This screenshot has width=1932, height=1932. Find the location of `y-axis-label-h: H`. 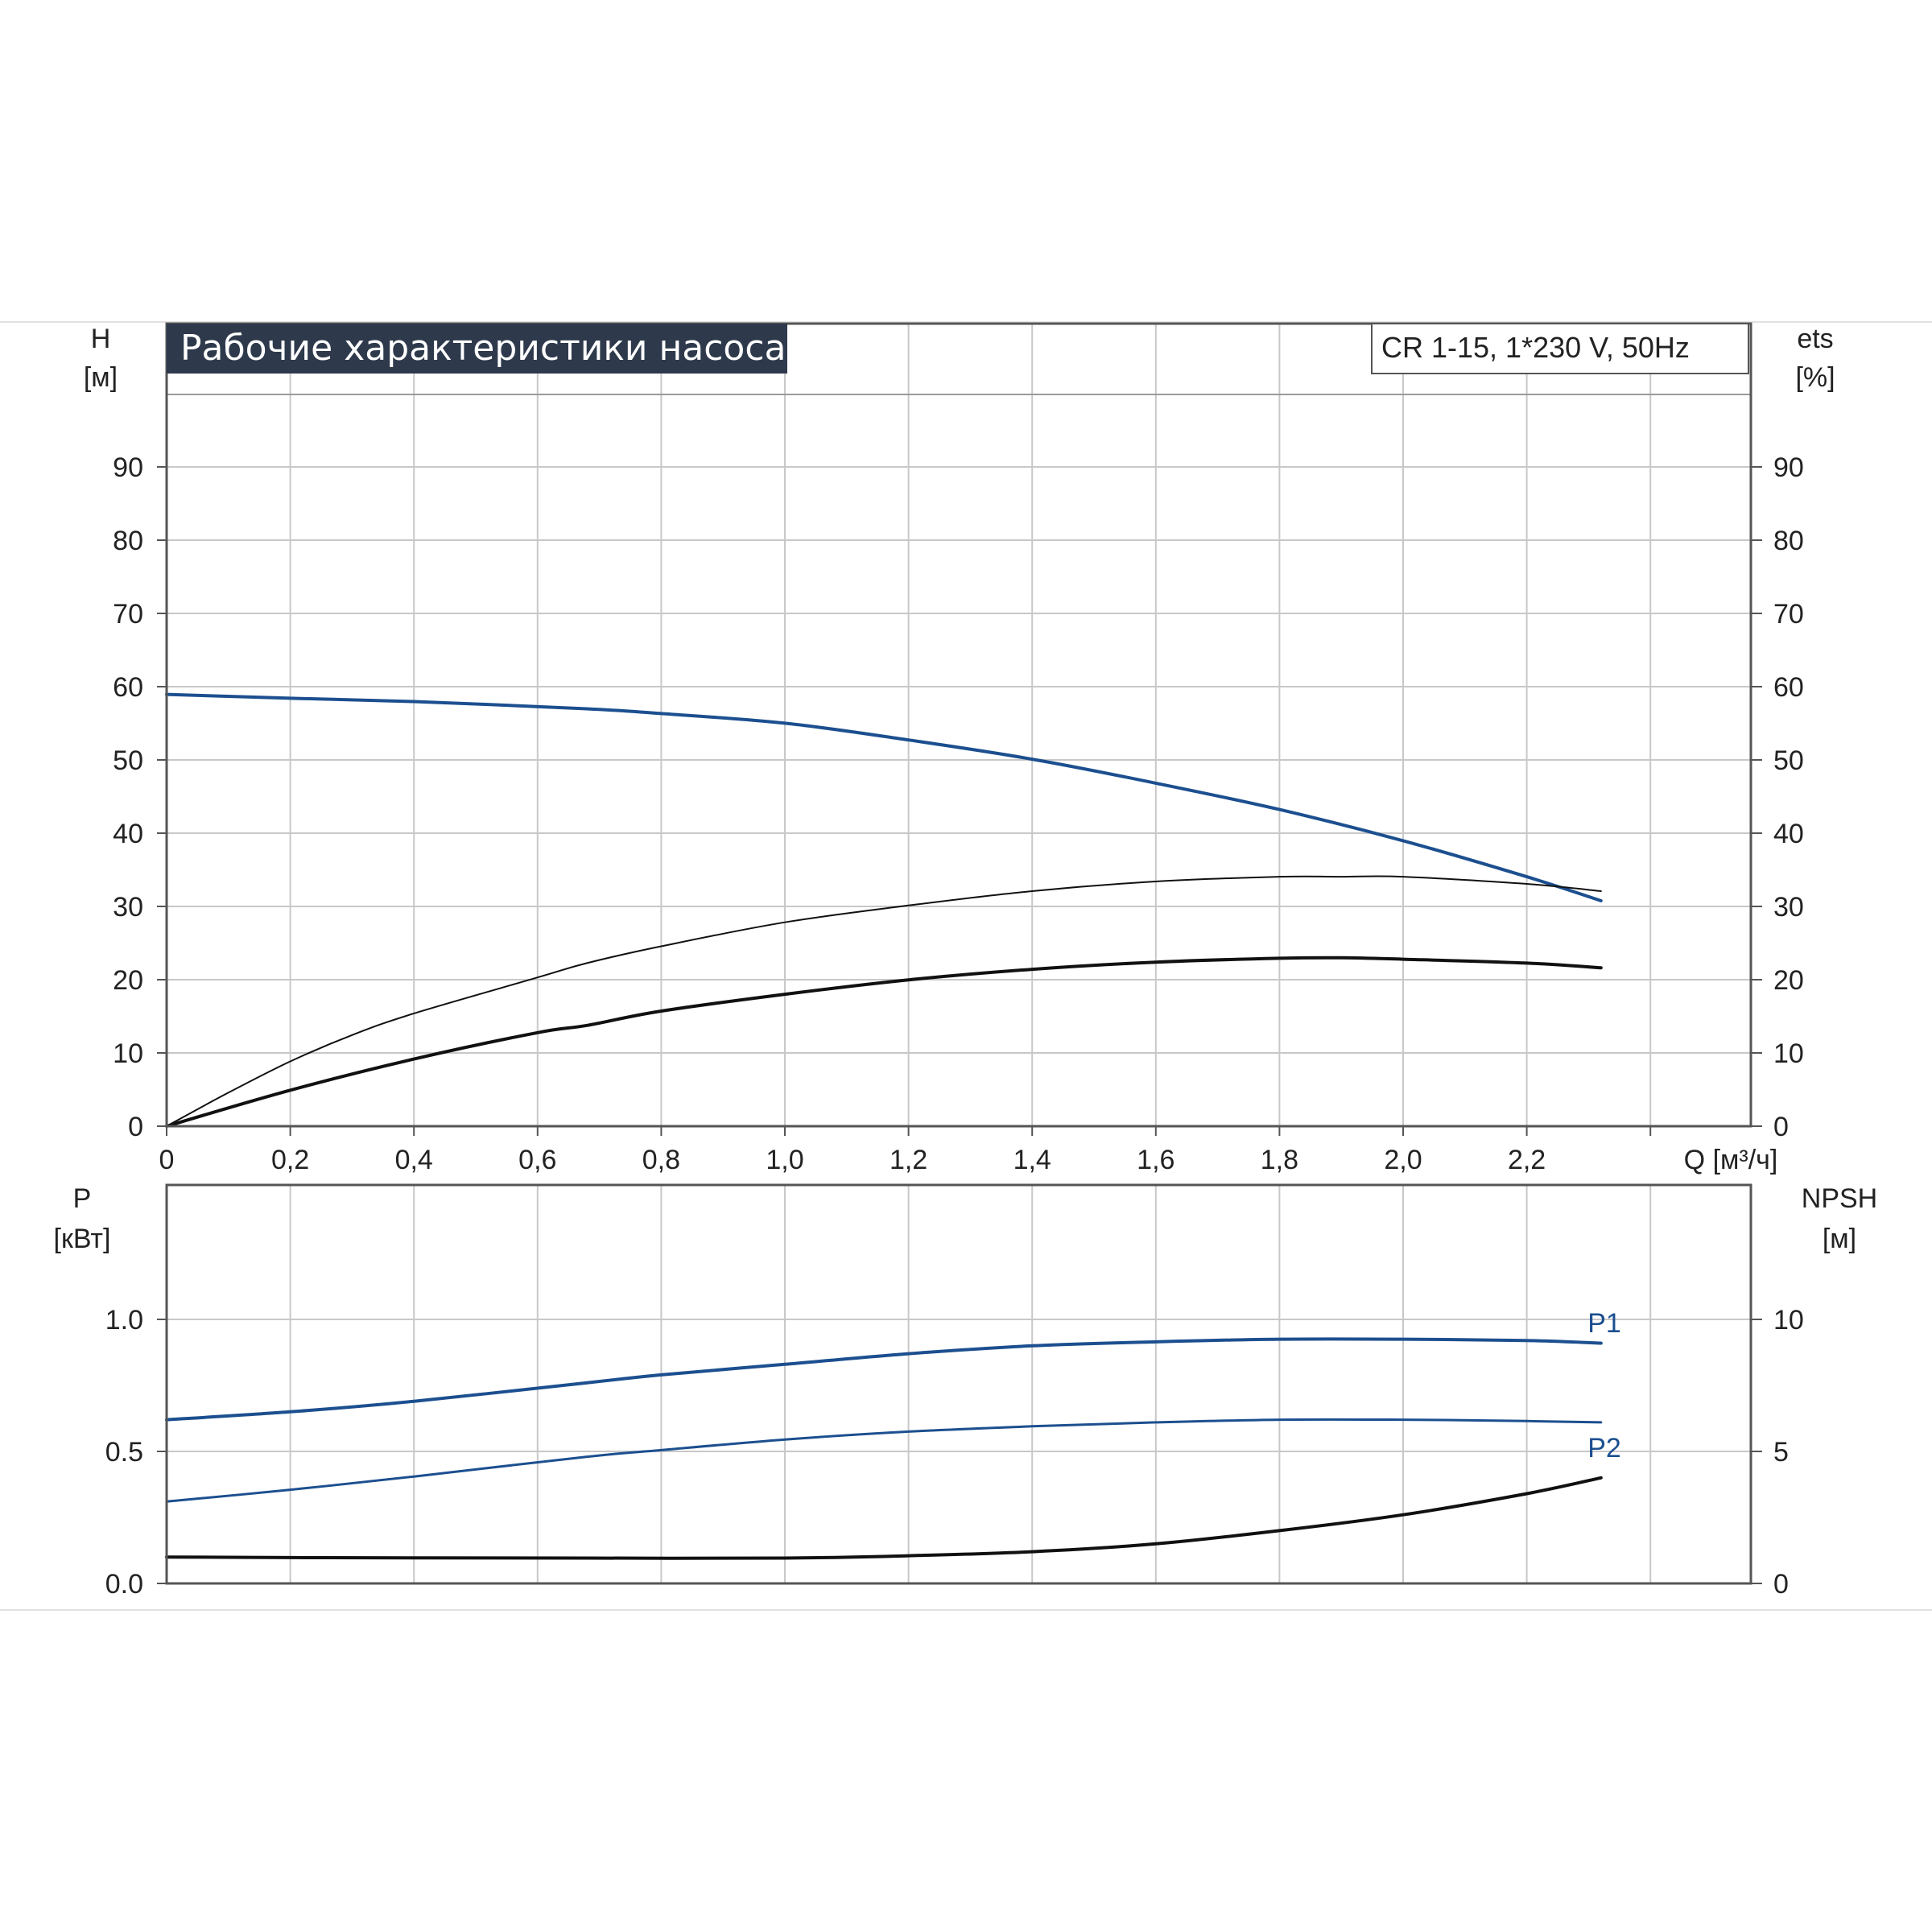

y-axis-label-h: H is located at coordinates (101, 339).